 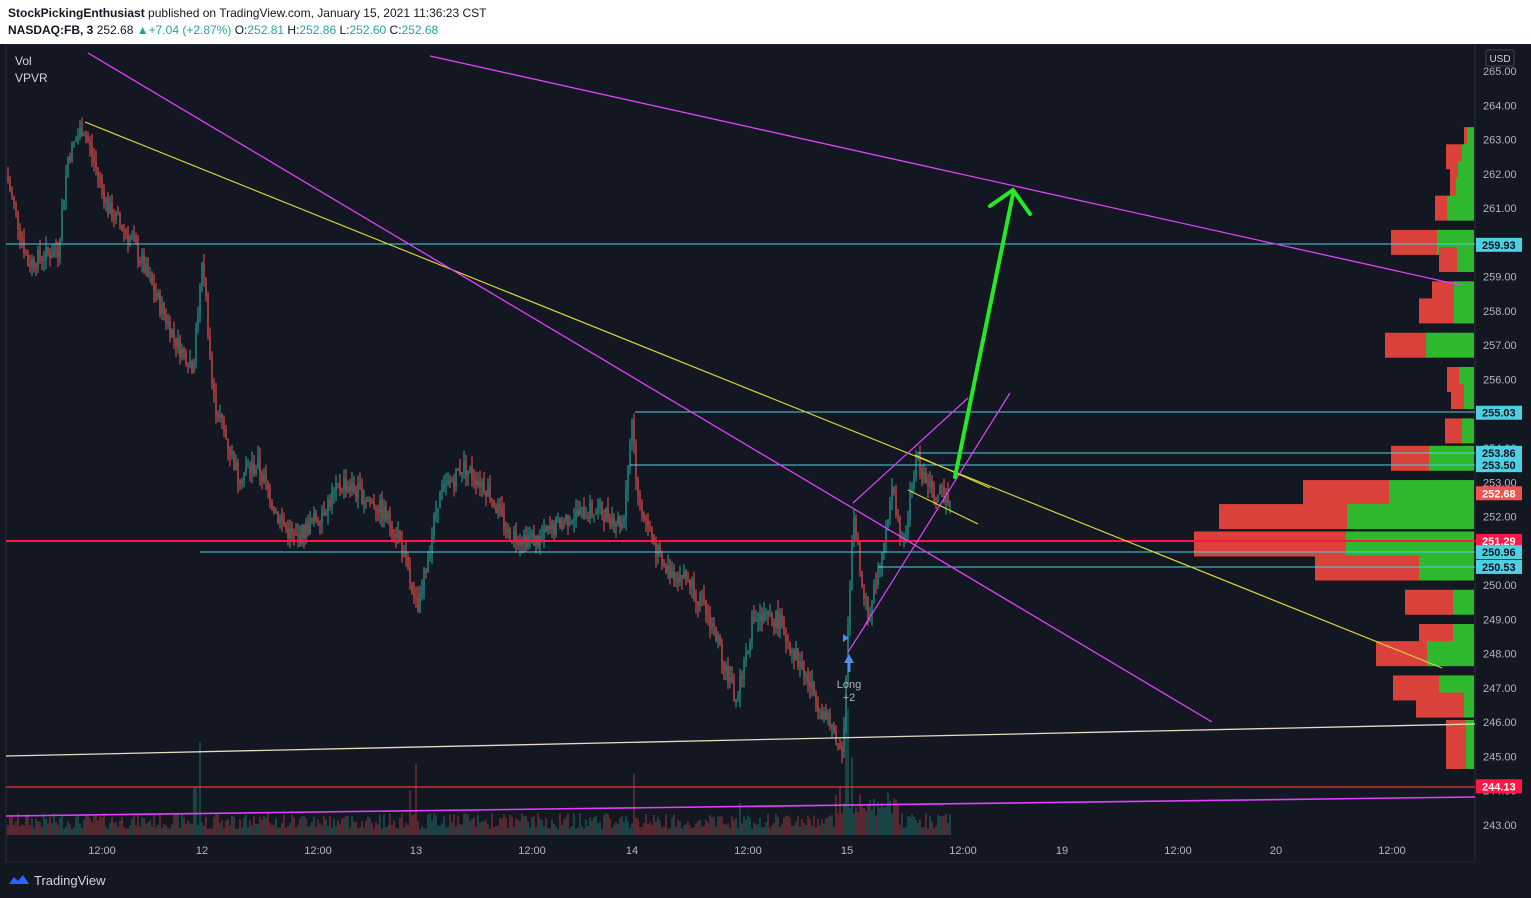 What do you see at coordinates (76, 13) in the screenshot?
I see `author-name: StockPickingEnthusiast` at bounding box center [76, 13].